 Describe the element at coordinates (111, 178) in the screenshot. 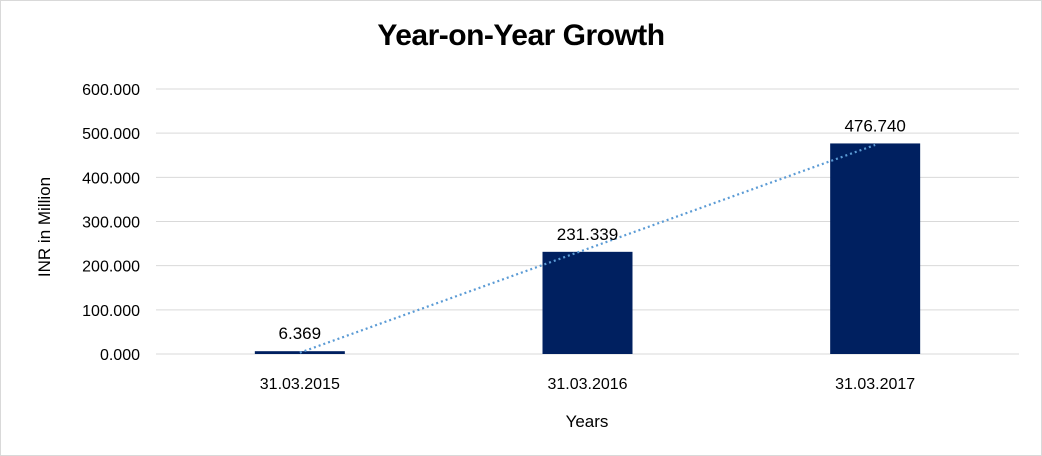

I see `y-tick-label: 400.000` at that location.